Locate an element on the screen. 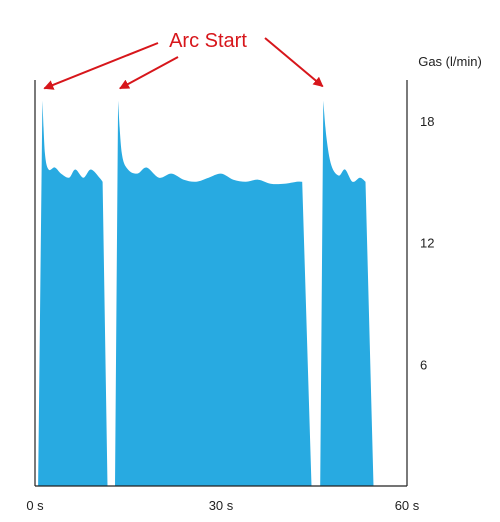 This screenshot has width=500, height=522. y-tick-label: 6 is located at coordinates (423, 364).